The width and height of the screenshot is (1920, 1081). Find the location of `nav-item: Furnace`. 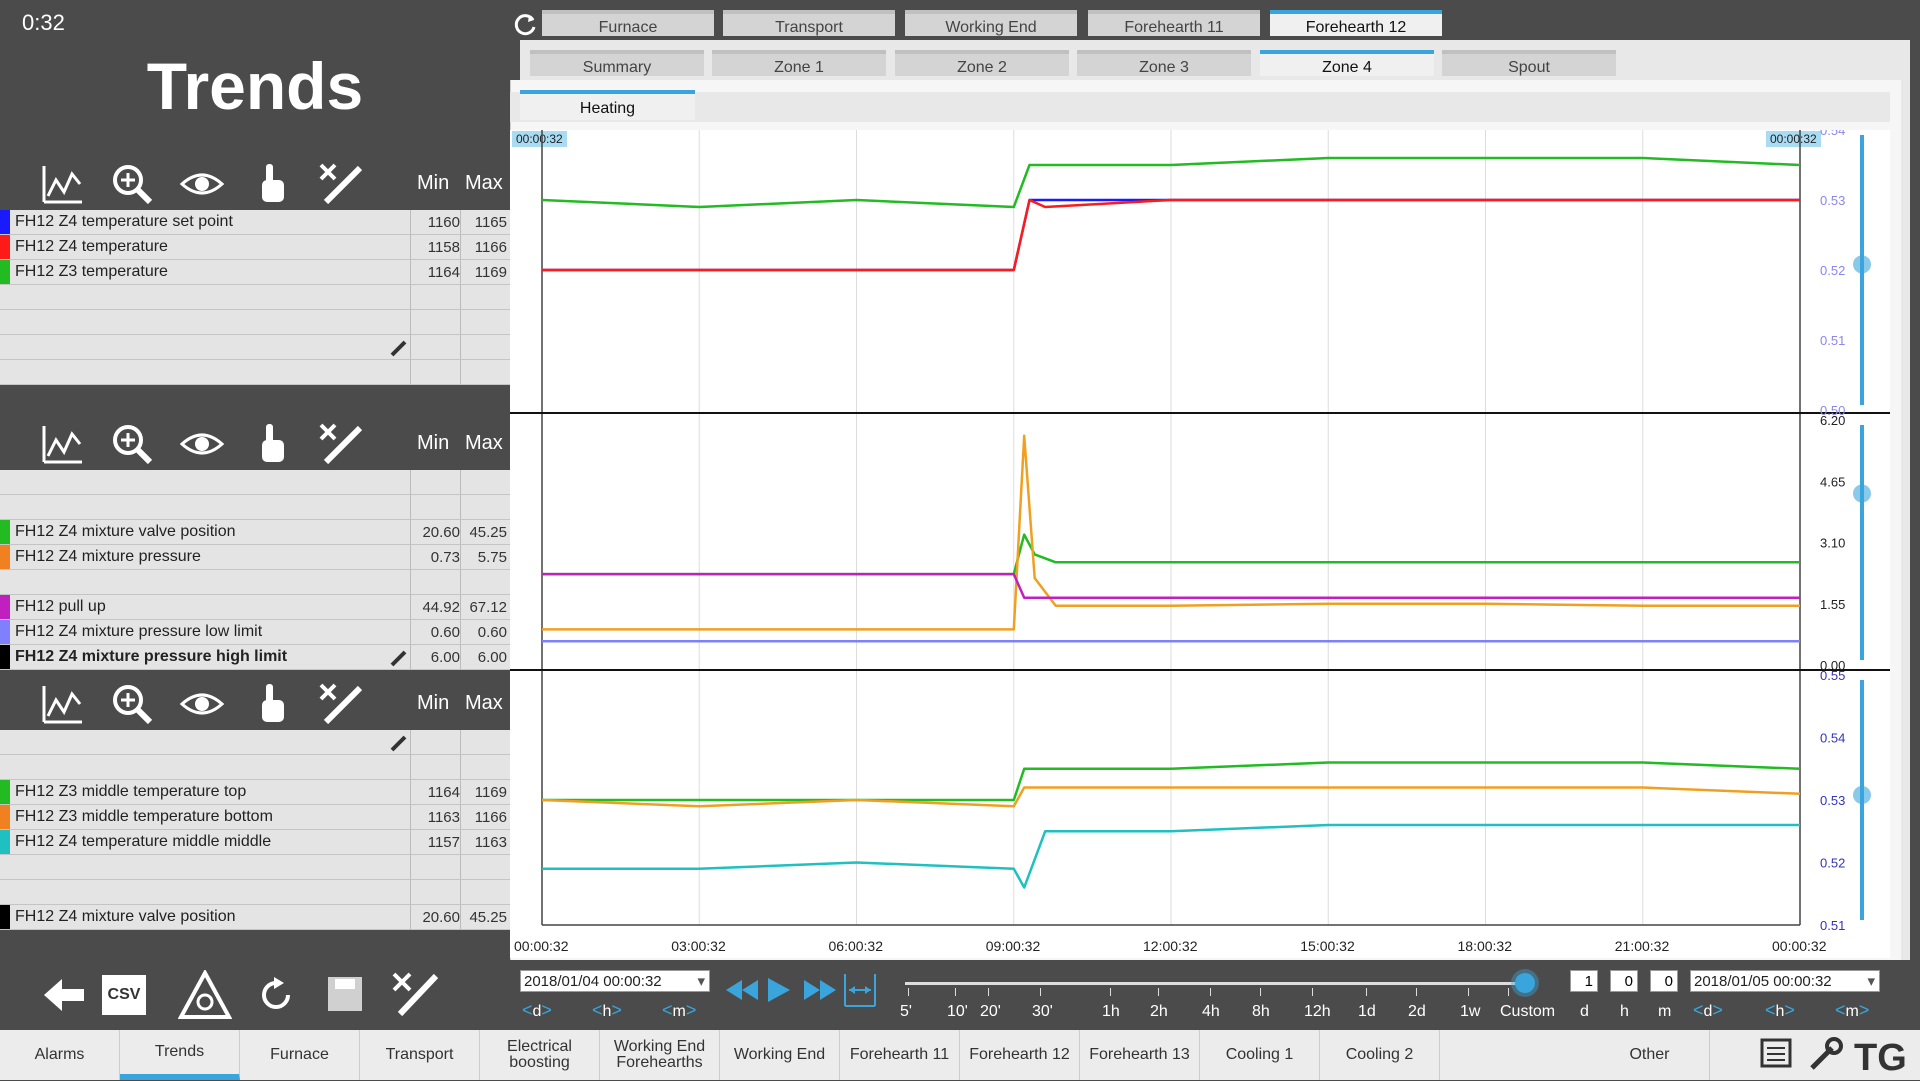

nav-item: Furnace is located at coordinates (300, 1055).